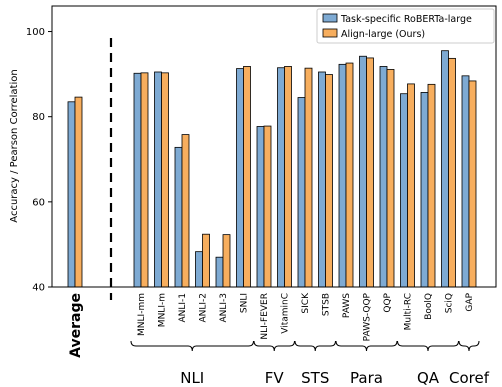 This screenshot has height=387, width=502. I want to click on x-label-gap: GAP, so click(470, 301).